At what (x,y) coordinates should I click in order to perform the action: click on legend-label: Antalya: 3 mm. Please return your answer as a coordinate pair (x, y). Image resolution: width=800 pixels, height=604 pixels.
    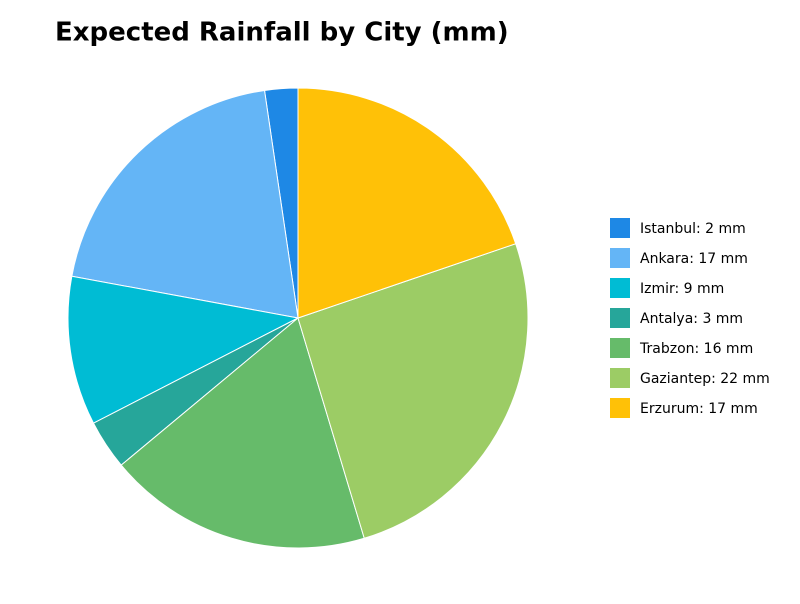
    Looking at the image, I should click on (691, 319).